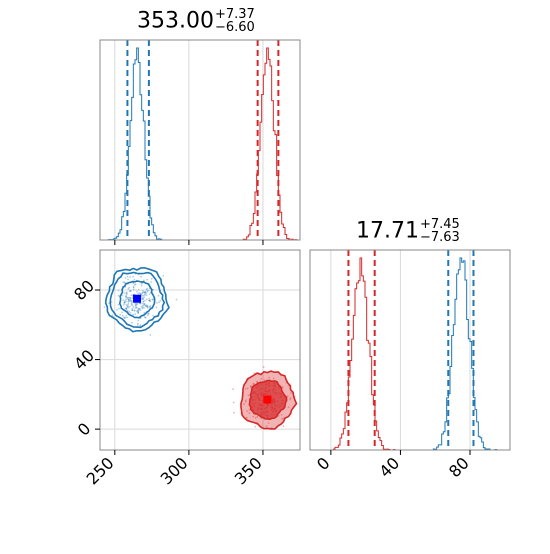 The image size is (550, 554). Describe the element at coordinates (100, 470) in the screenshot. I see `x-tick-label-1-0: 250` at that location.